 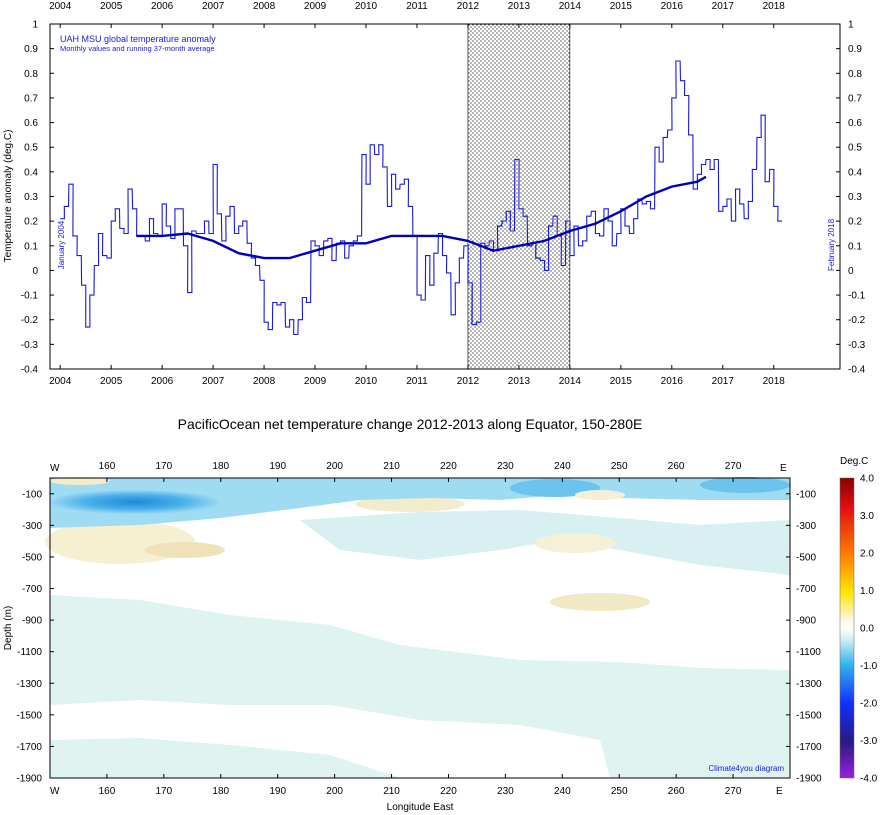 I want to click on depth-tick-label-right: -500, so click(x=806, y=557).